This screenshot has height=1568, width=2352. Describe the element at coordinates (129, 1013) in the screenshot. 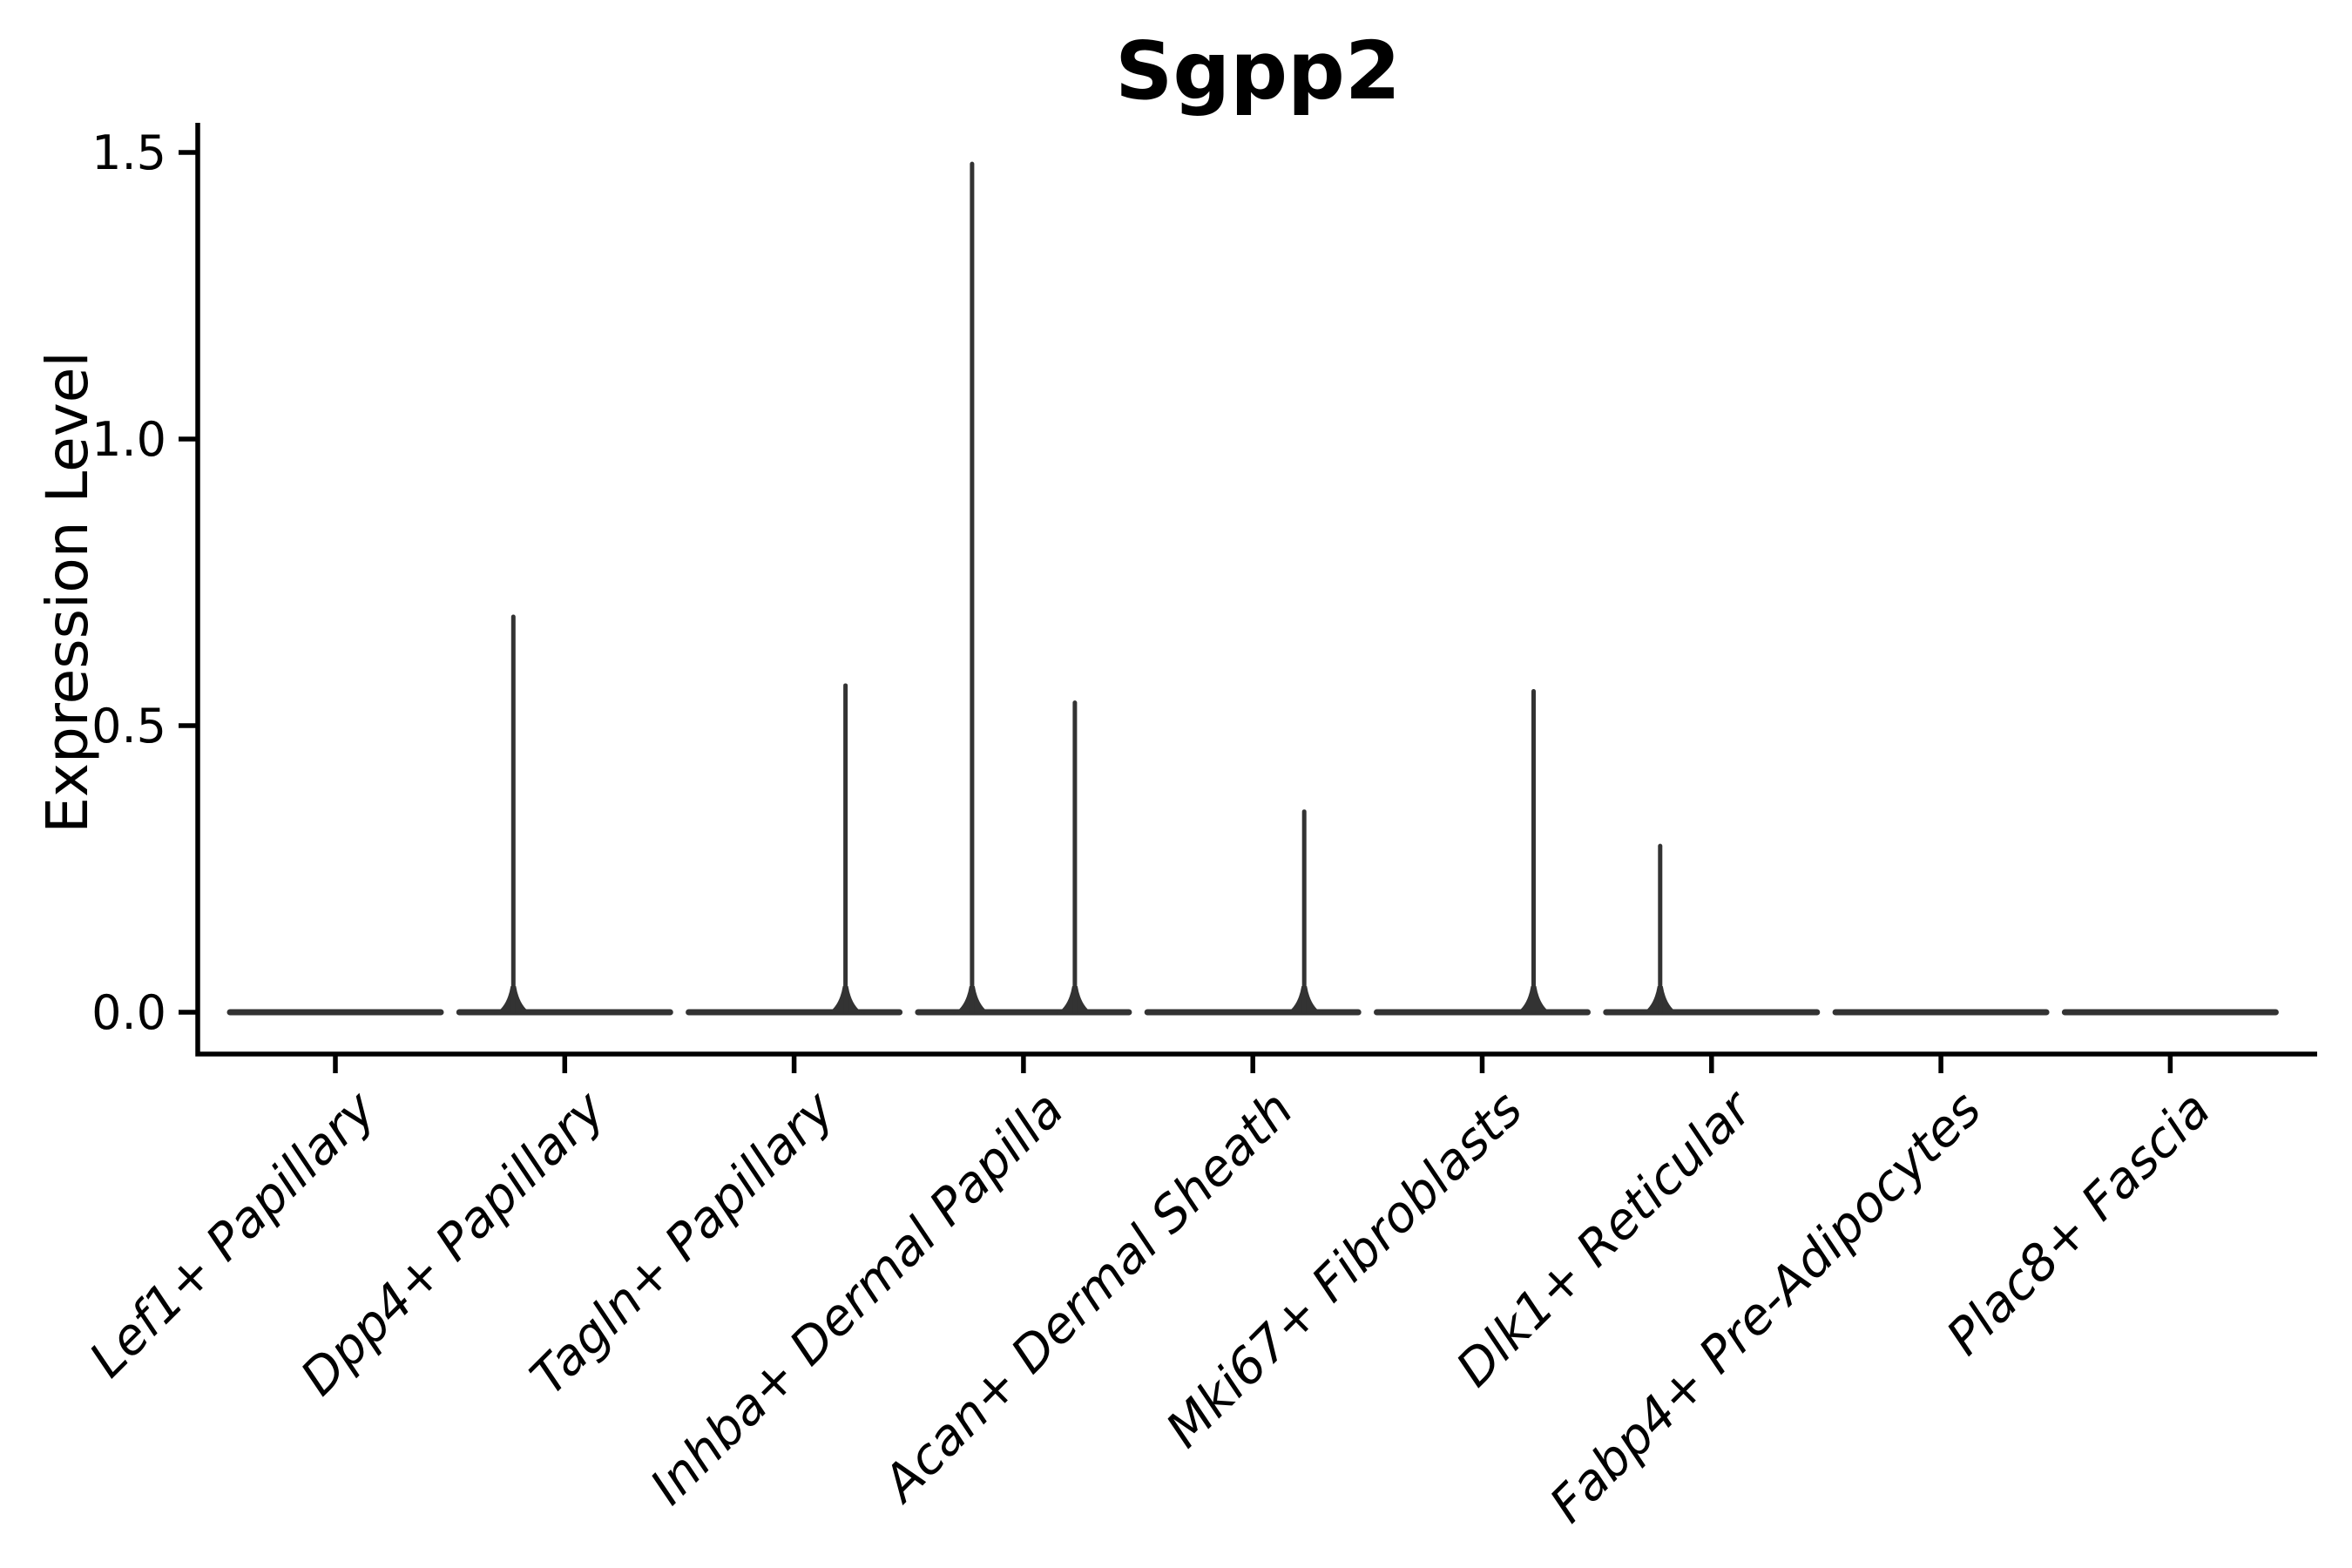

I see `y-tick-label: 0.0` at that location.